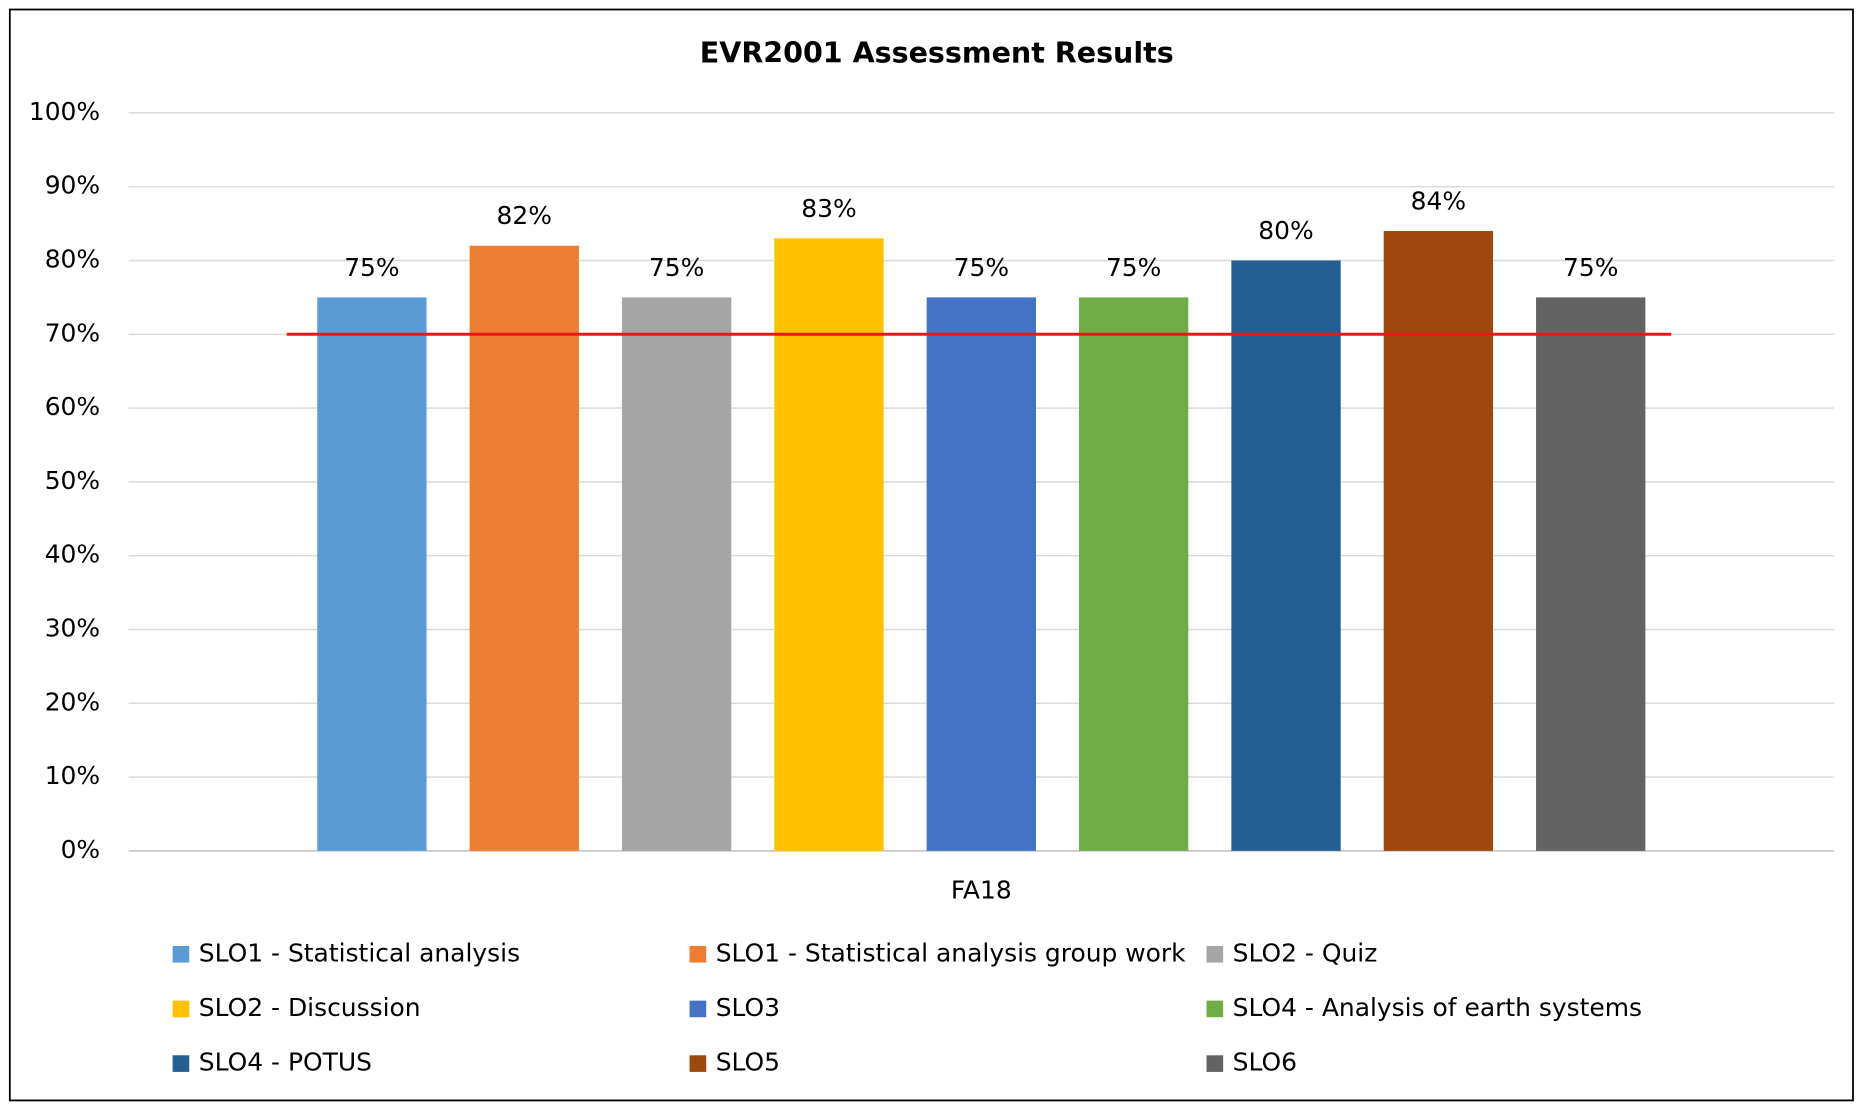 The height and width of the screenshot is (1104, 1864). What do you see at coordinates (828, 208) in the screenshot?
I see `data-label: 83%` at bounding box center [828, 208].